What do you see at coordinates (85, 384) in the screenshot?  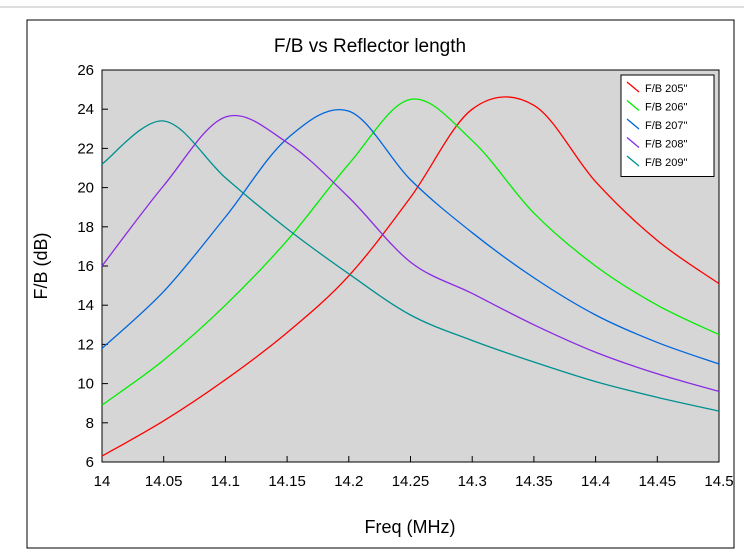 I see `y-tick-label: 10` at bounding box center [85, 384].